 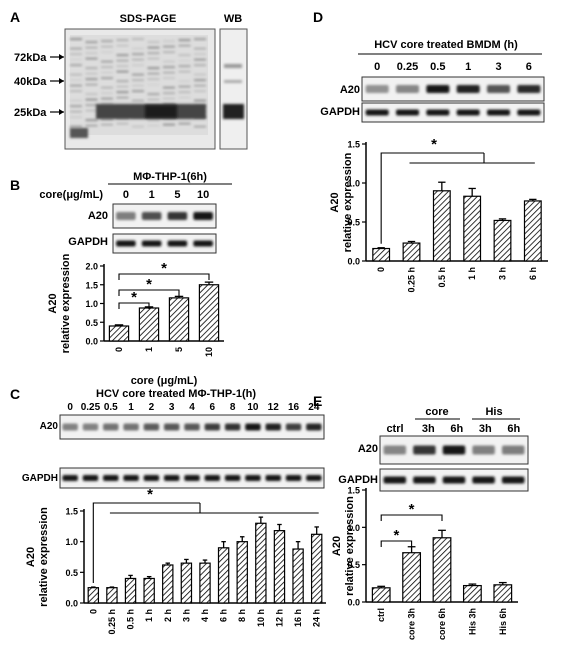 What do you see at coordinates (485, 429) in the screenshot?
I see `lane-label: 3h` at bounding box center [485, 429].